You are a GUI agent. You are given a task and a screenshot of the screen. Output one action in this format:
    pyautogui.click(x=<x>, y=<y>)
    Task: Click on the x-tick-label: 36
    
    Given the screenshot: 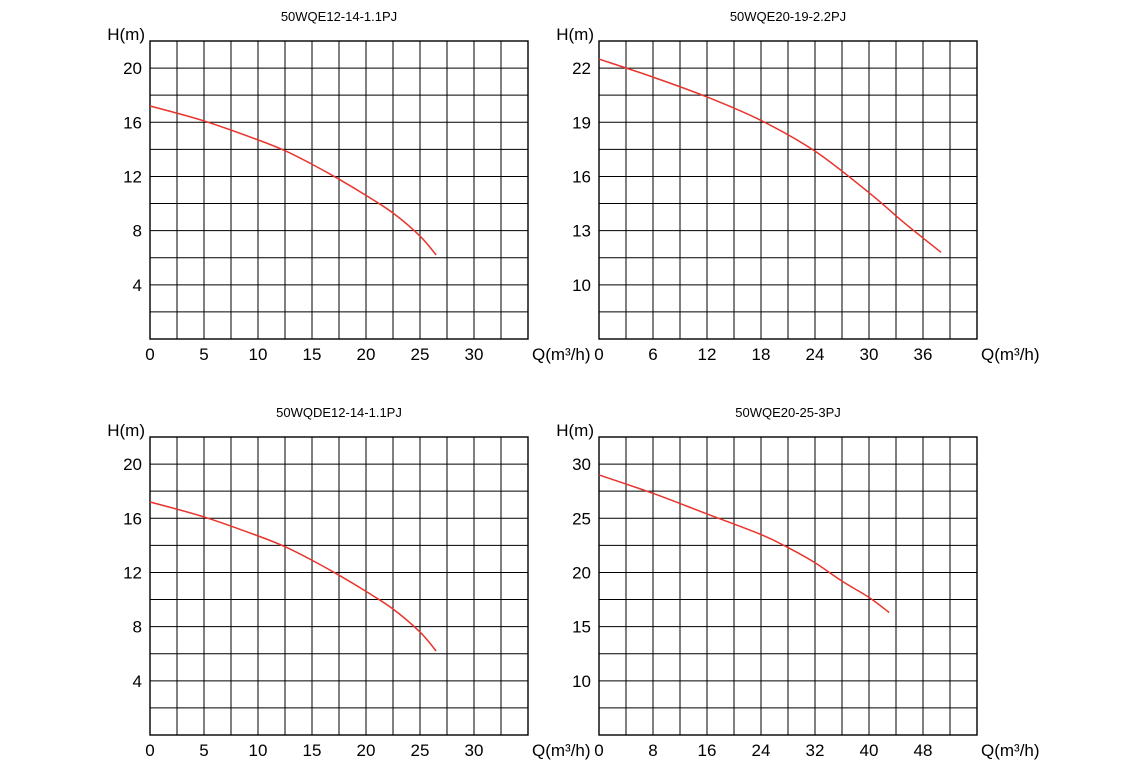 What is the action you would take?
    pyautogui.click(x=923, y=354)
    